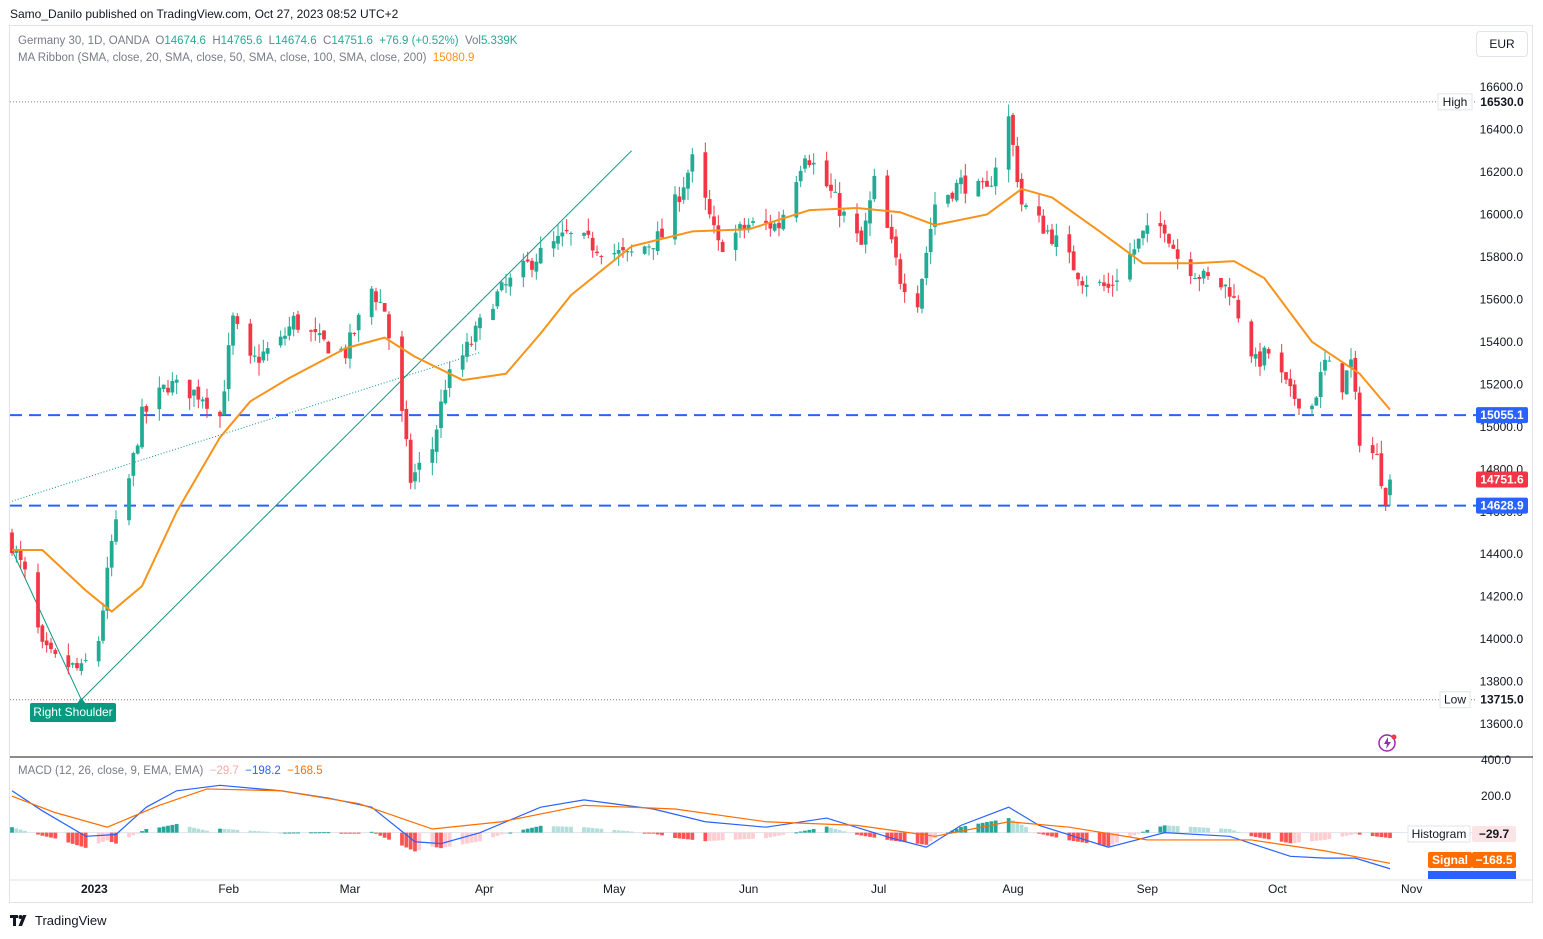 The image size is (1543, 939). I want to click on macd-y-tick-label: 400.0, so click(1496, 760).